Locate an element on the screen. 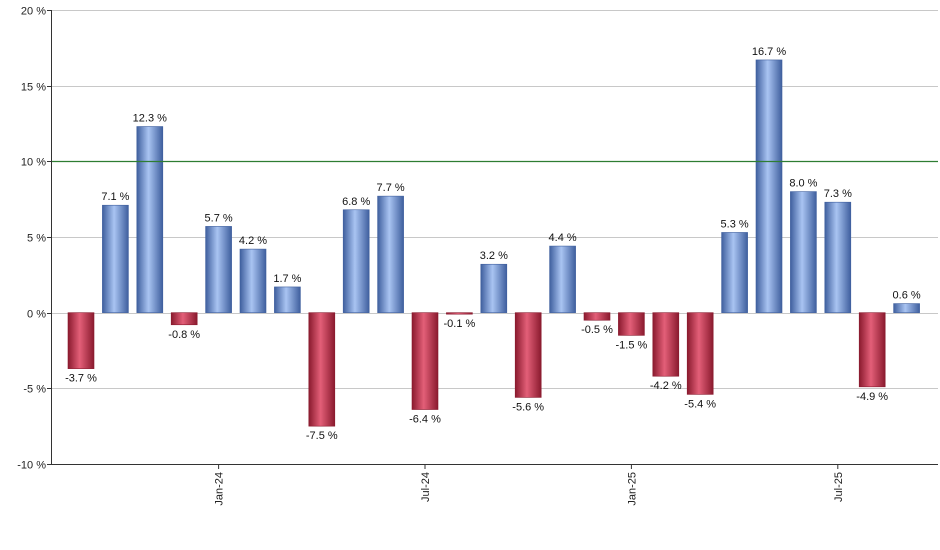 This screenshot has height=550, width=940. bar-data-label: 4.2 % is located at coordinates (253, 241).